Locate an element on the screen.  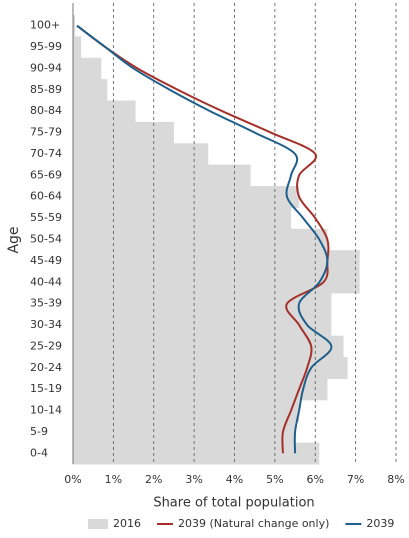
legend-label: 2039 is located at coordinates (380, 523).